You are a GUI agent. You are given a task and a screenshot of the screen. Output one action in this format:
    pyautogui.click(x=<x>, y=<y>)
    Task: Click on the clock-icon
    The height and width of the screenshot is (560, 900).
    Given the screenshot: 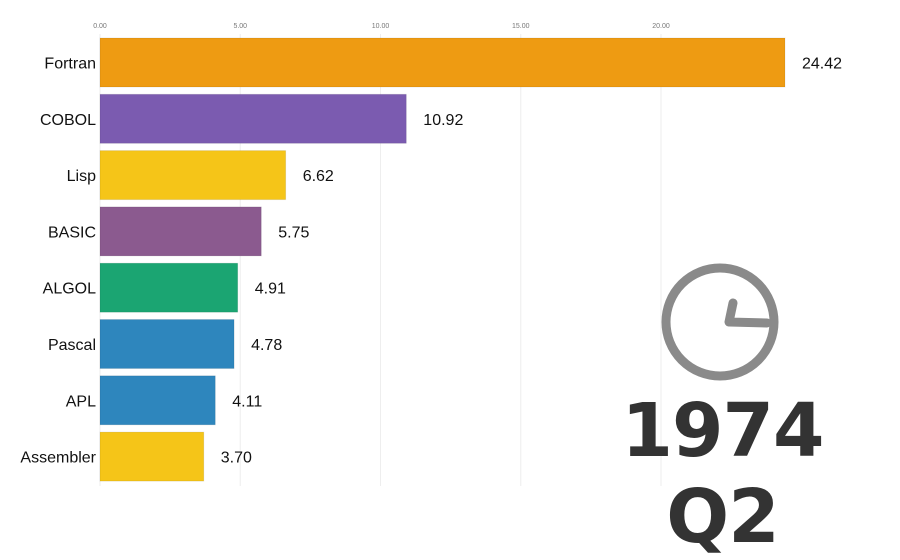 What is the action you would take?
    pyautogui.click(x=720, y=322)
    